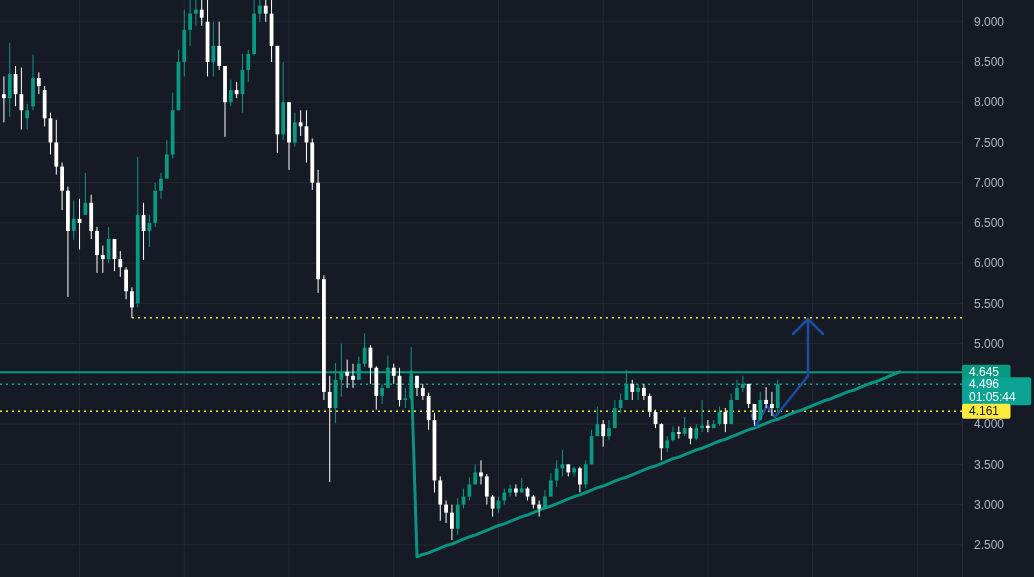  I want to click on y-tick-label: 6.500, so click(989, 223).